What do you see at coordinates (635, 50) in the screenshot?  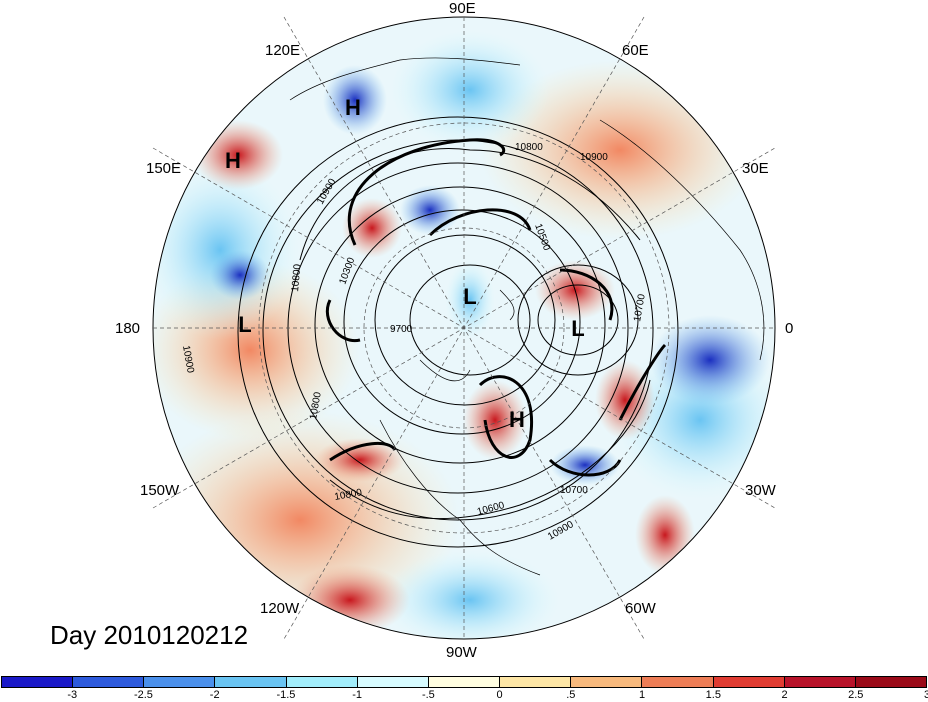 I see `longitude-label: 60E` at bounding box center [635, 50].